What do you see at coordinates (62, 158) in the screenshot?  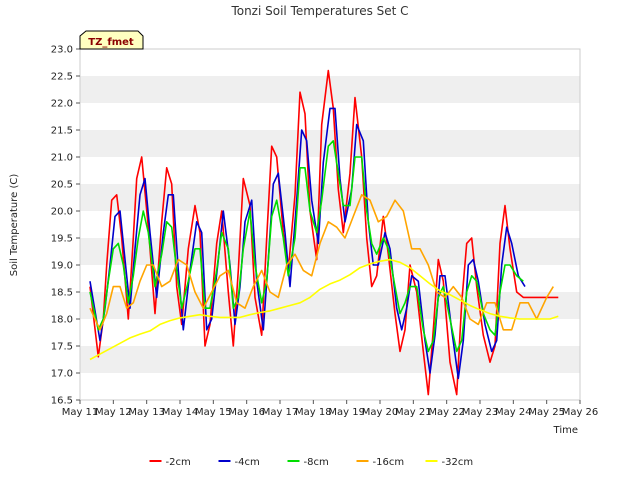 I see `y-tick-label: 21.0` at bounding box center [62, 158].